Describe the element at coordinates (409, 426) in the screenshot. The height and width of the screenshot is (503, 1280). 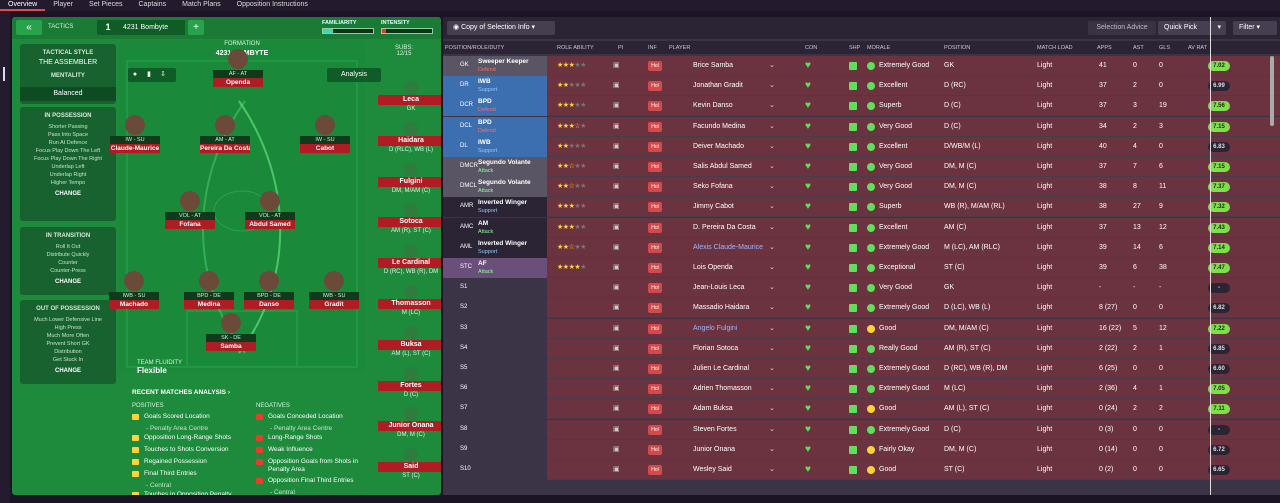
I see `sub-name: Junior Onana` at that location.